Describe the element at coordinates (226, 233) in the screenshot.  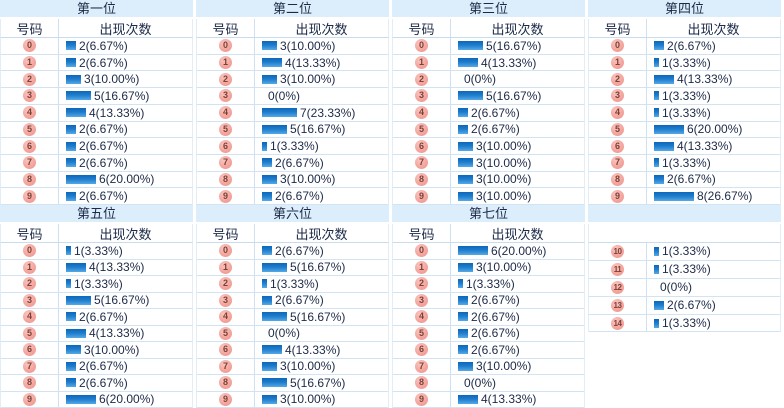
I see `number-column-header: 号码` at that location.